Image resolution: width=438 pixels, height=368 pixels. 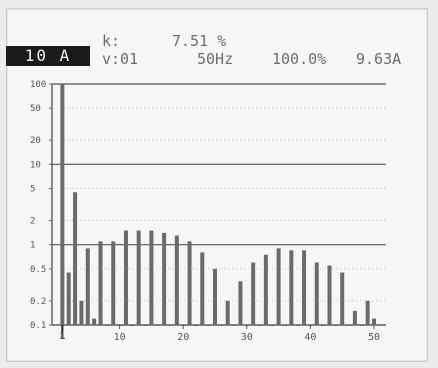 I want to click on bar-h37, so click(x=291, y=287).